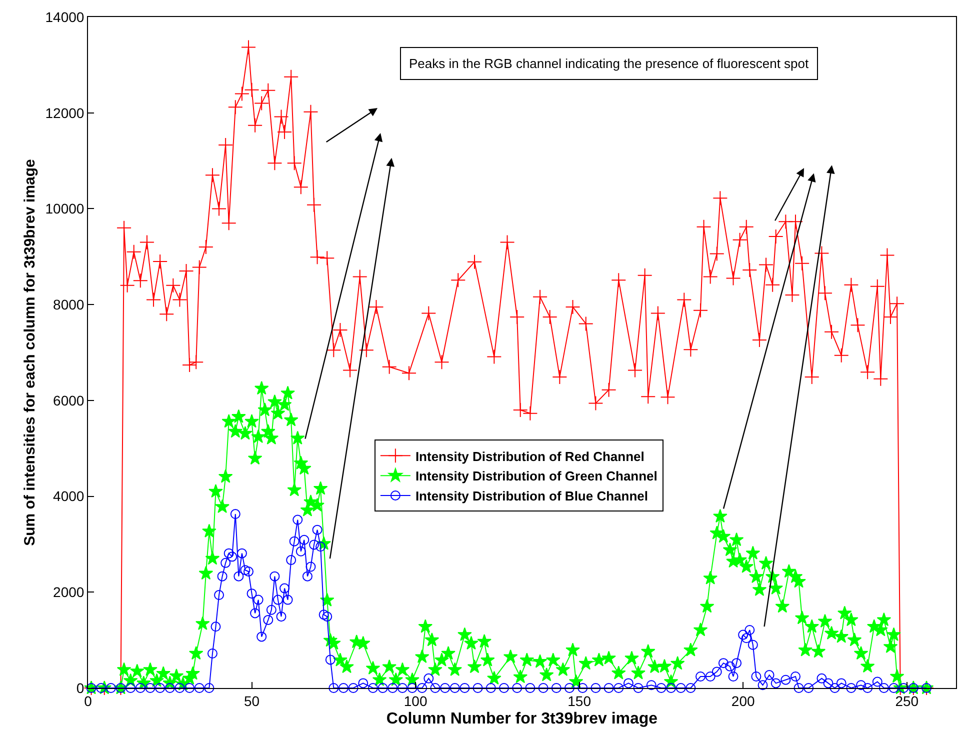 The width and height of the screenshot is (959, 739). Describe the element at coordinates (68, 400) in the screenshot. I see `y-tick-label: 6000` at that location.